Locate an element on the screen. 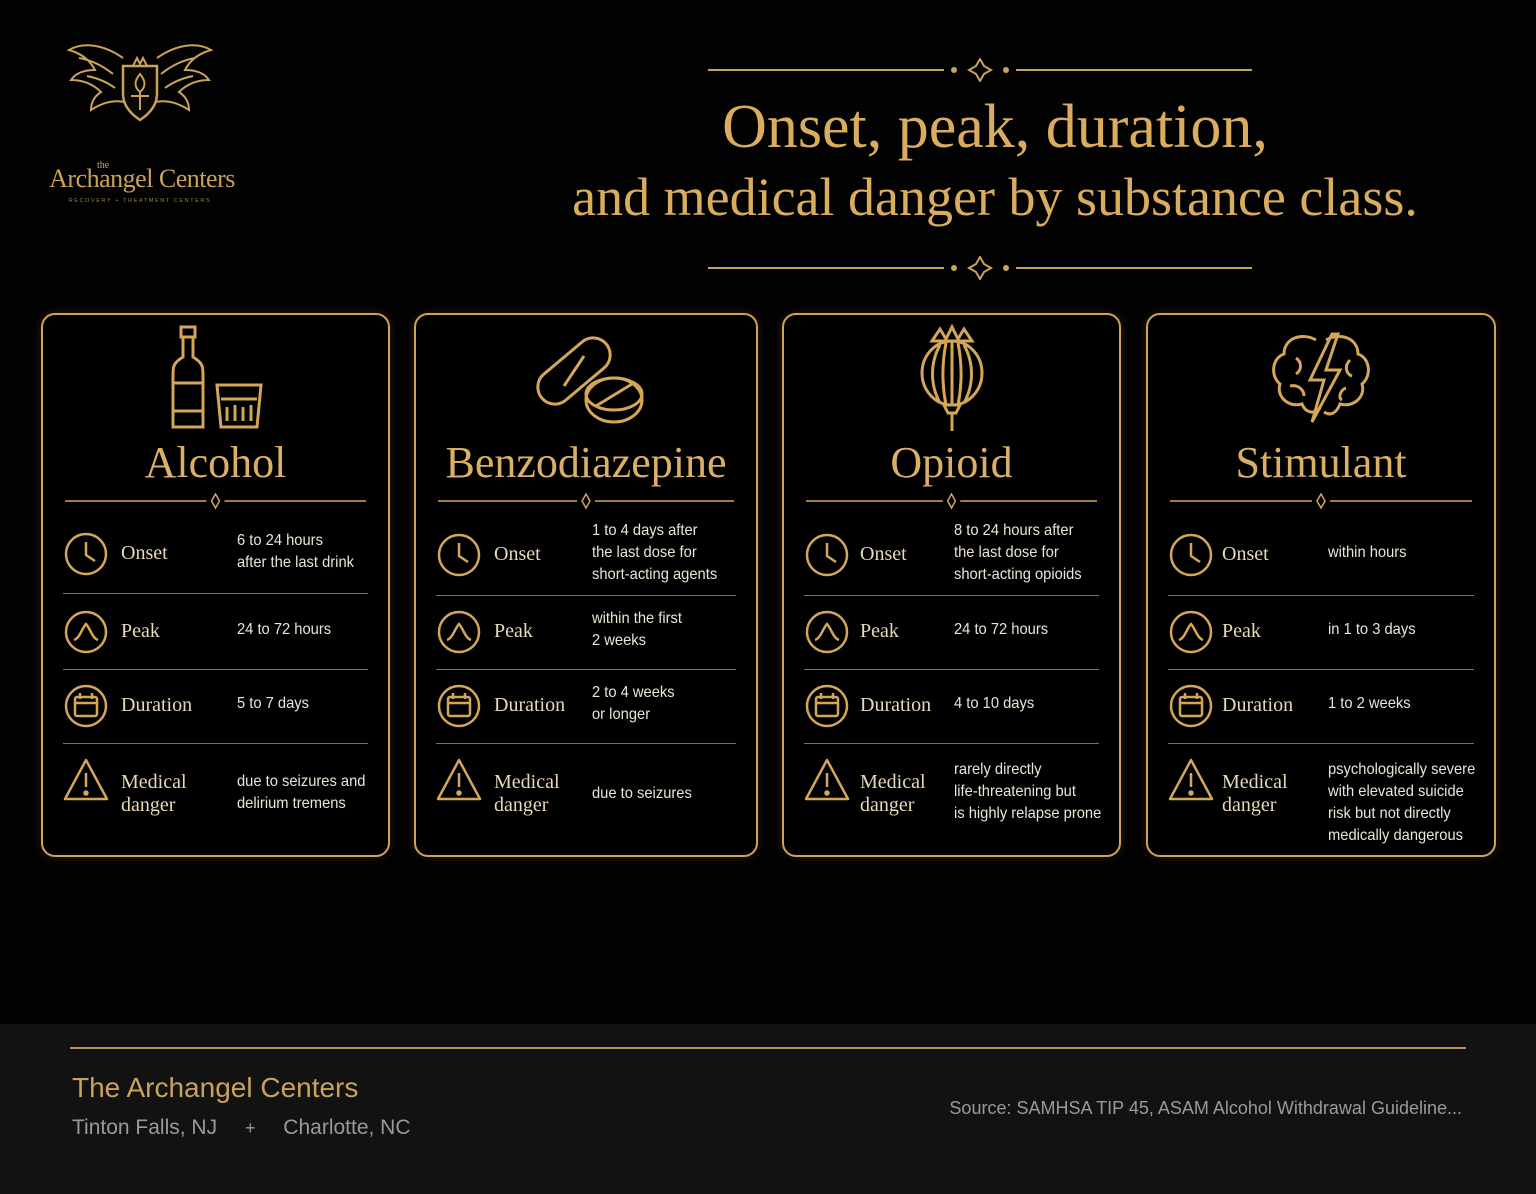  row-duration: Duration 2 to 4 weeks or longer is located at coordinates (586, 706).